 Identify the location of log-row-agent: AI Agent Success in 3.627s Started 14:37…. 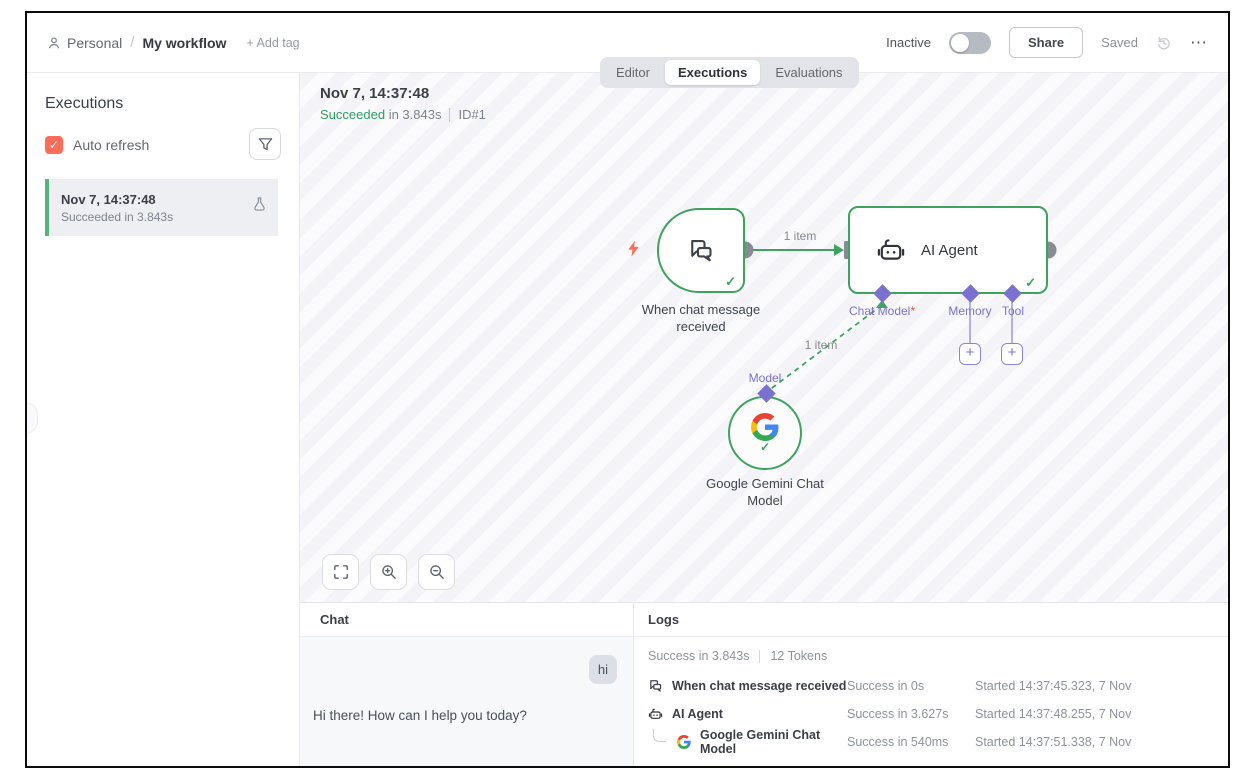
(931, 714).